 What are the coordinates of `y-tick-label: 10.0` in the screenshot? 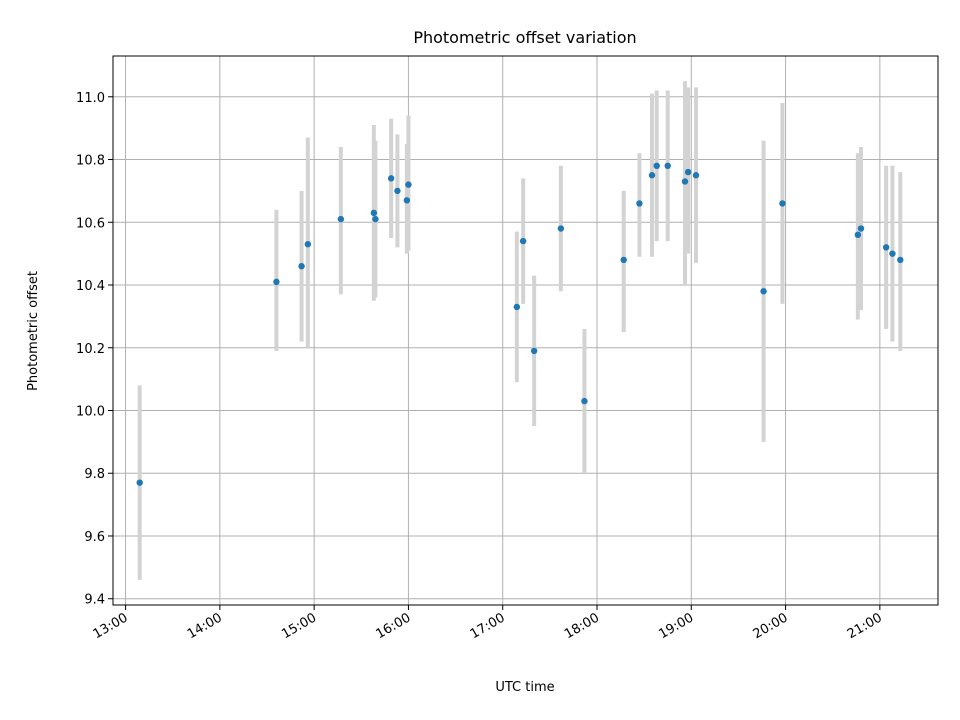 It's located at (90, 411).